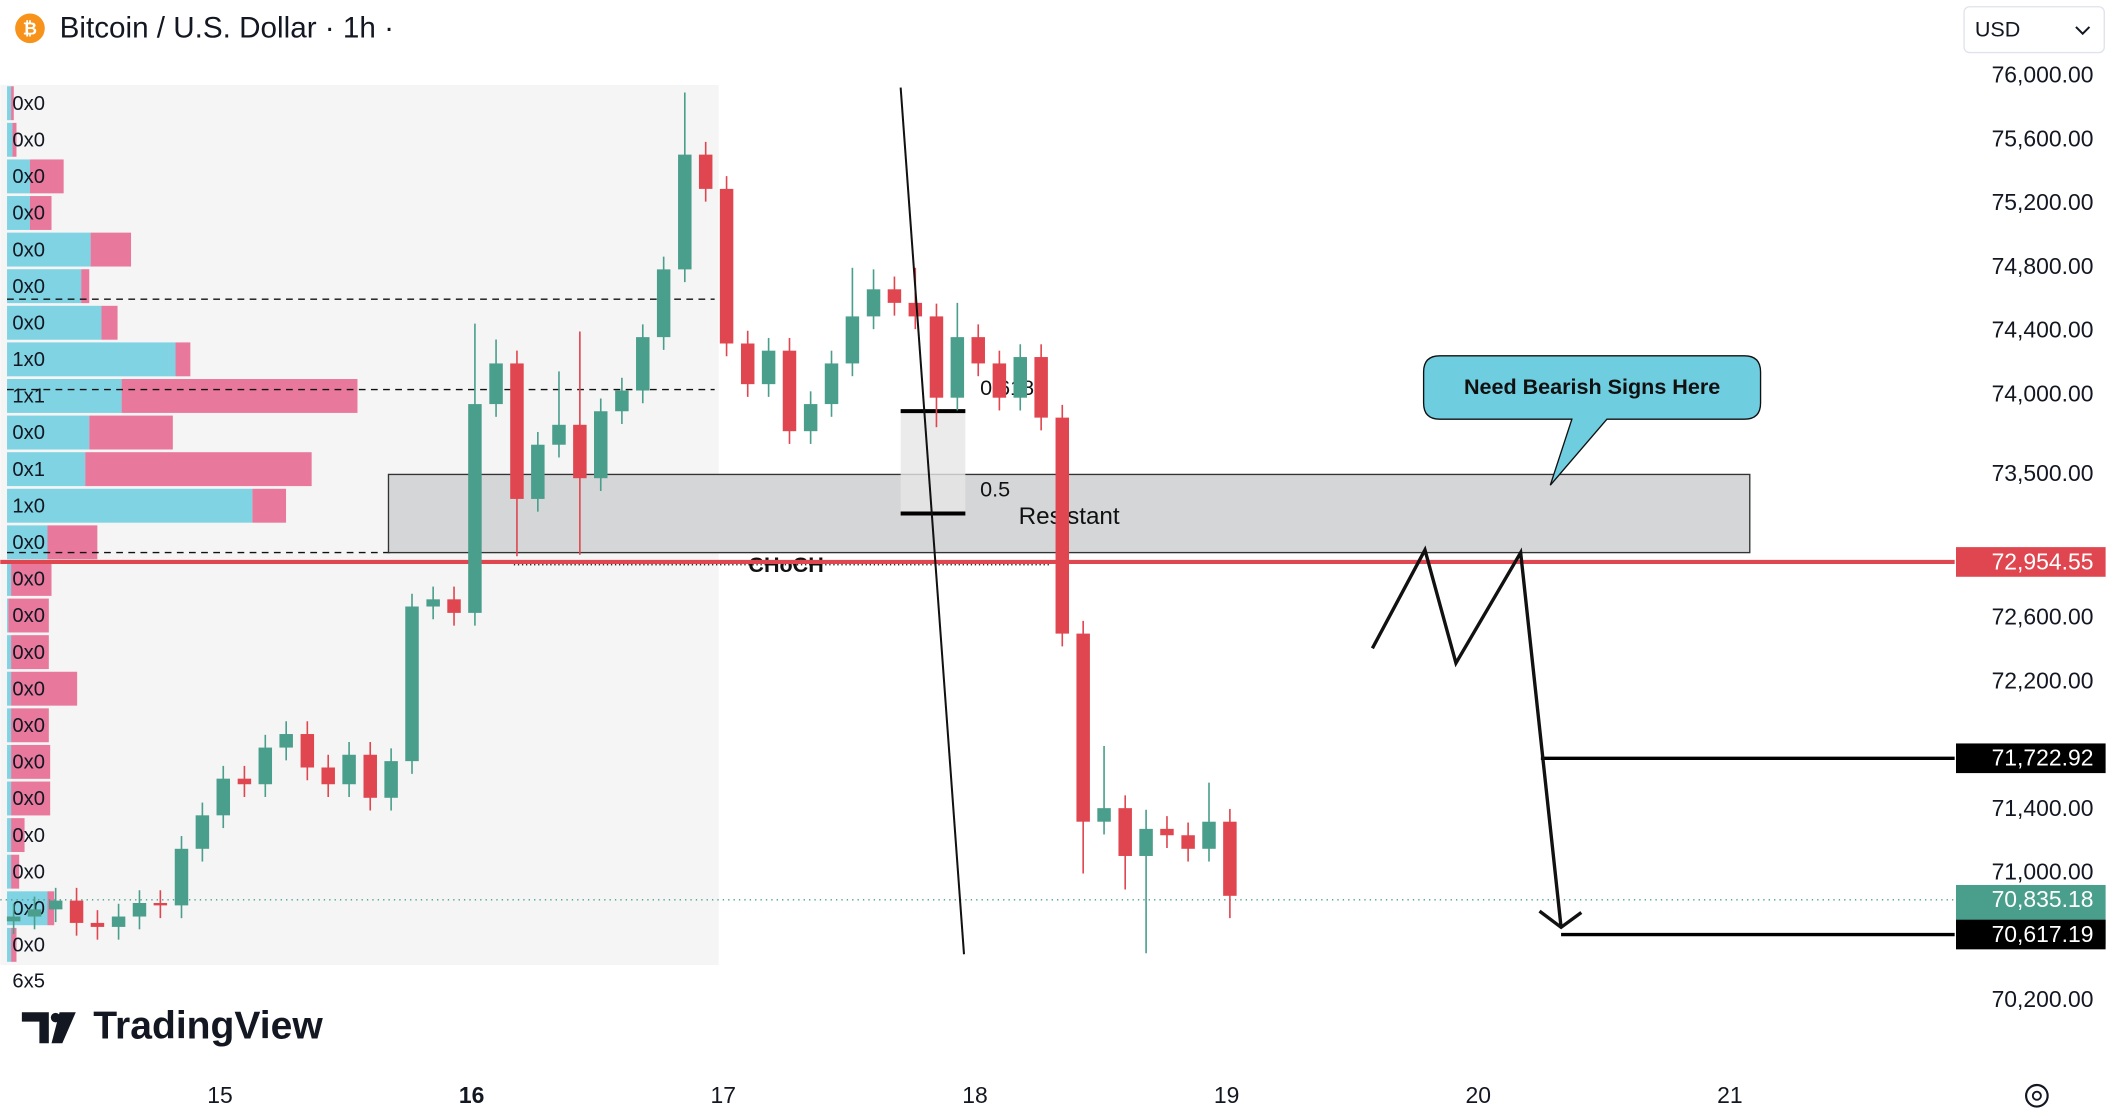 The width and height of the screenshot is (2114, 1116). What do you see at coordinates (2043, 899) in the screenshot?
I see `price-label: 70,835.18` at bounding box center [2043, 899].